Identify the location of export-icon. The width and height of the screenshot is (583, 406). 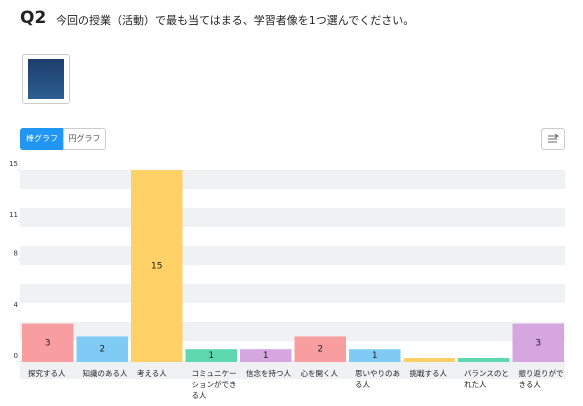
(553, 138).